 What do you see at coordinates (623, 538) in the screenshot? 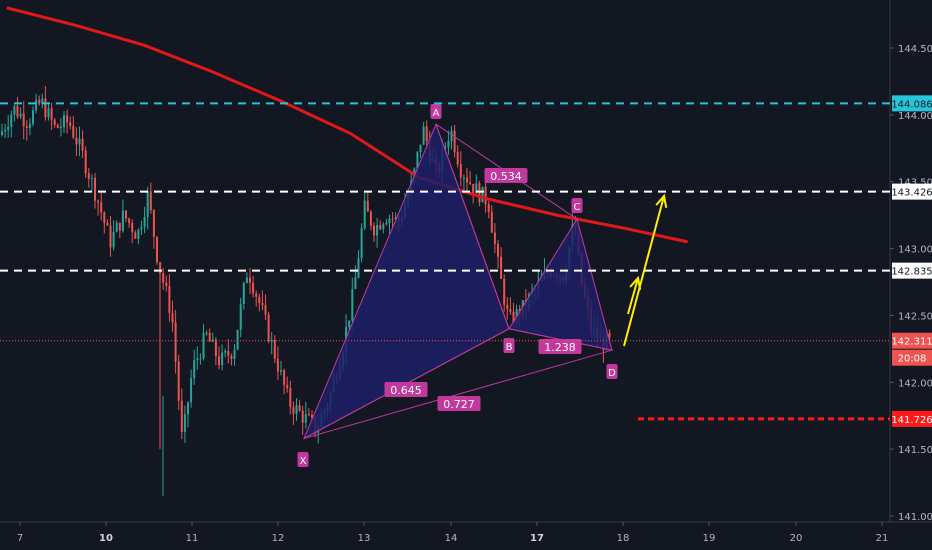
I see `x-tick-label: 18` at bounding box center [623, 538].